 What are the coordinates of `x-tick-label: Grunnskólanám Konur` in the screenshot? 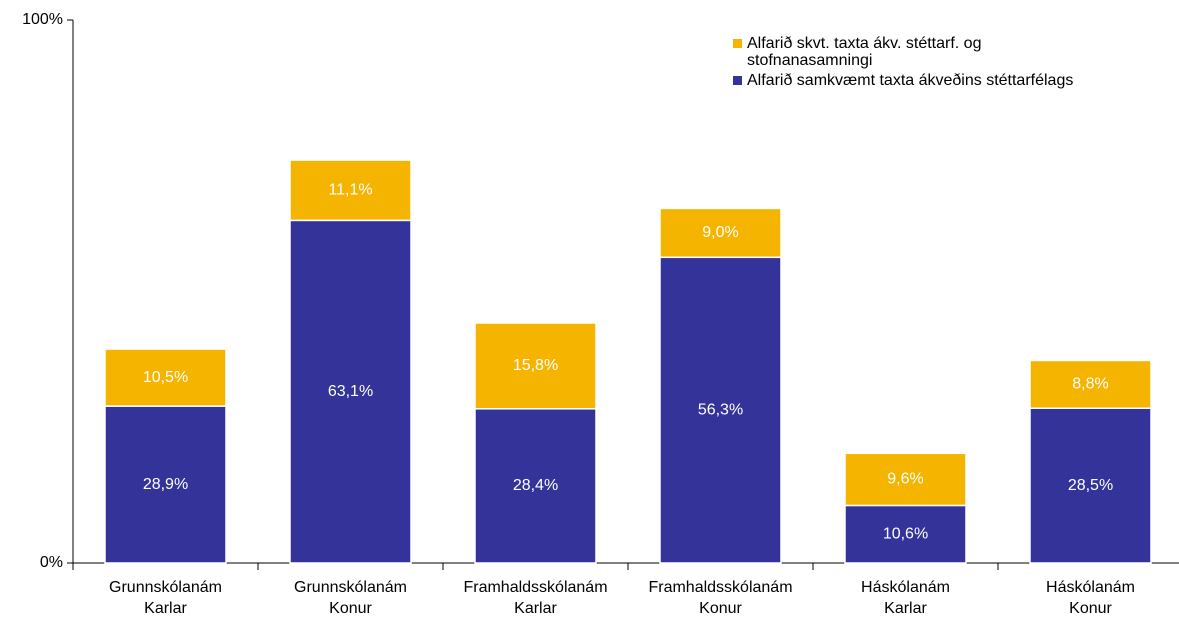 It's located at (350, 598).